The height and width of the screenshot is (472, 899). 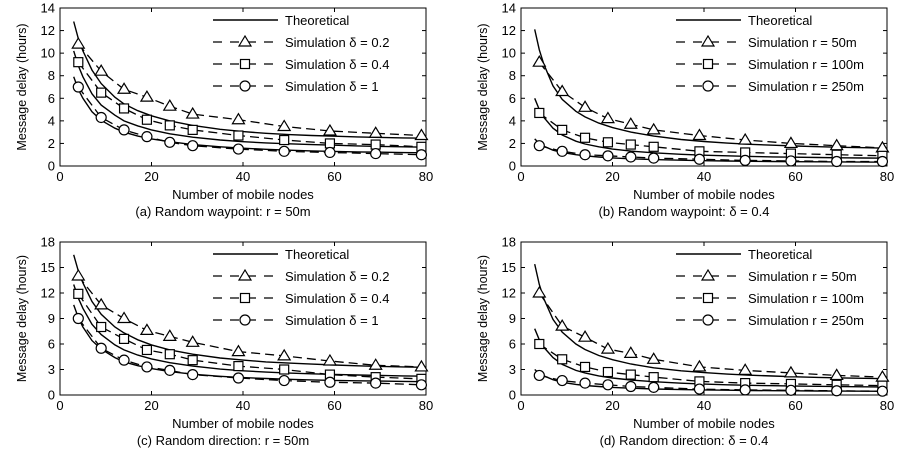 What do you see at coordinates (780, 254) in the screenshot?
I see `legend-label: Theoretical` at bounding box center [780, 254].